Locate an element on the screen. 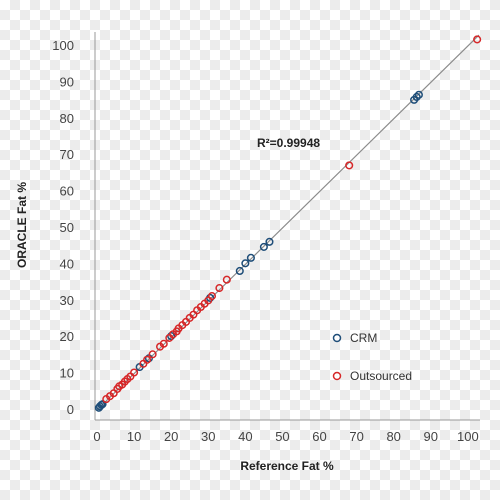  y-tick-labels: 0 10 20 30 40 50 60 70 80 90 100 is located at coordinates (63, 227).